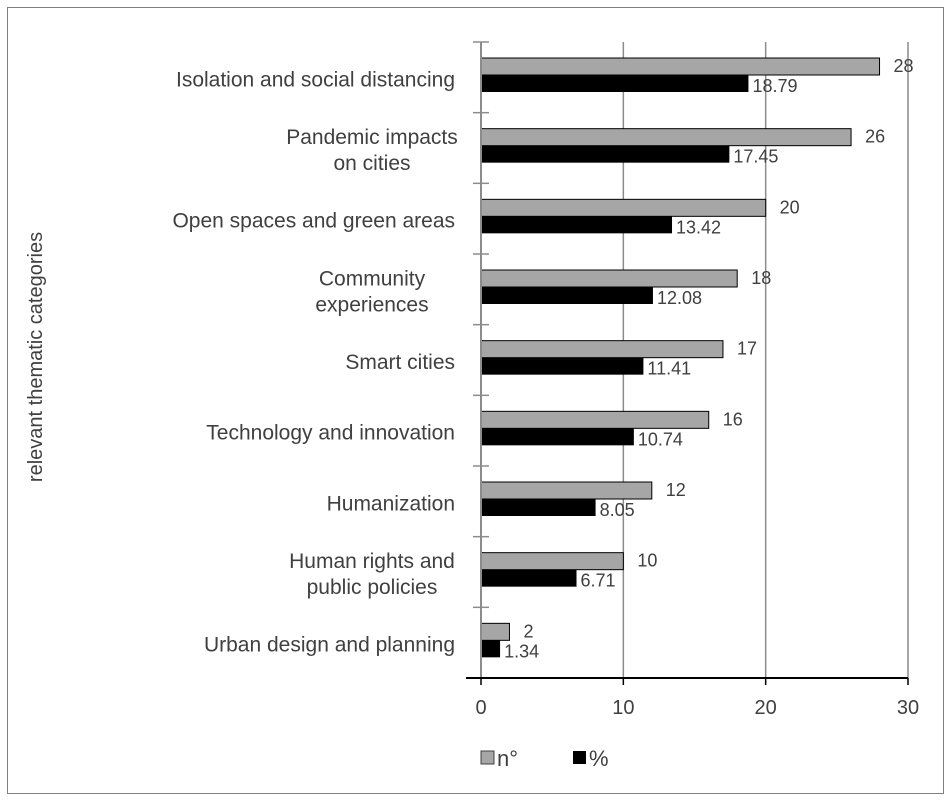 Image resolution: width=952 pixels, height=803 pixels. What do you see at coordinates (372, 587) in the screenshot?
I see `category-label: public policies` at bounding box center [372, 587].